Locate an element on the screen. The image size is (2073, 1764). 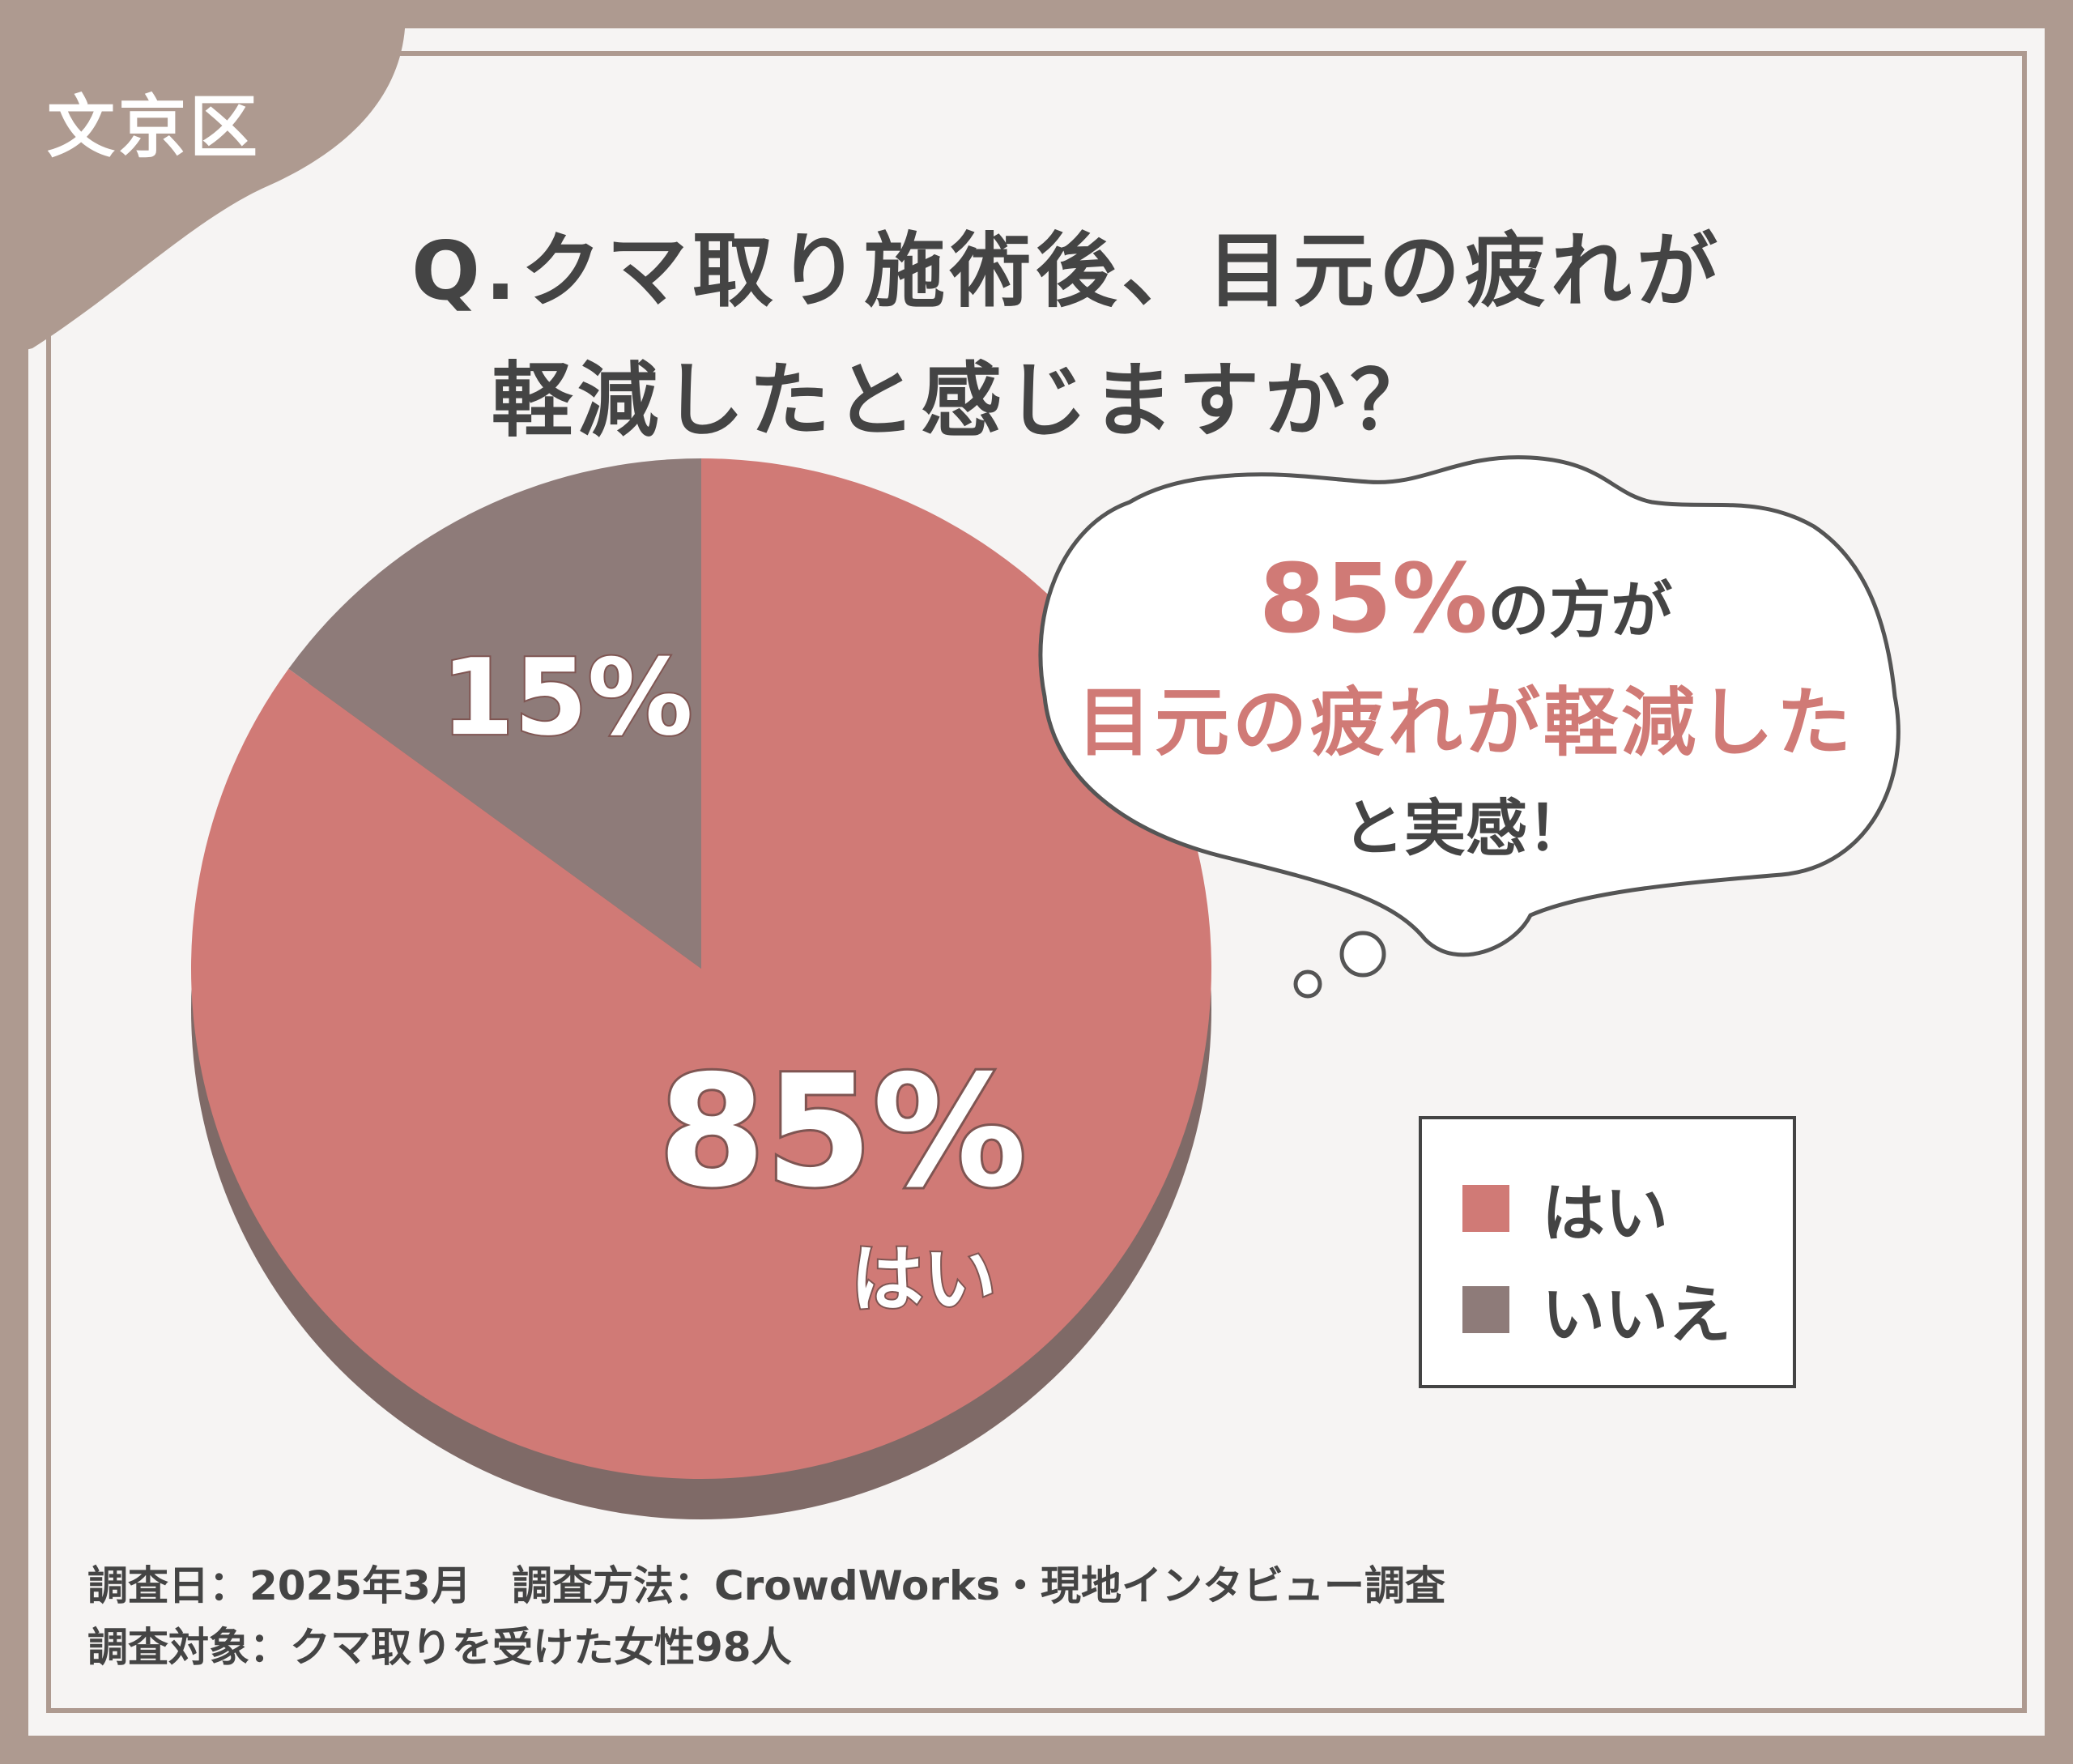
bubble-dot-small is located at coordinates (1307, 984).